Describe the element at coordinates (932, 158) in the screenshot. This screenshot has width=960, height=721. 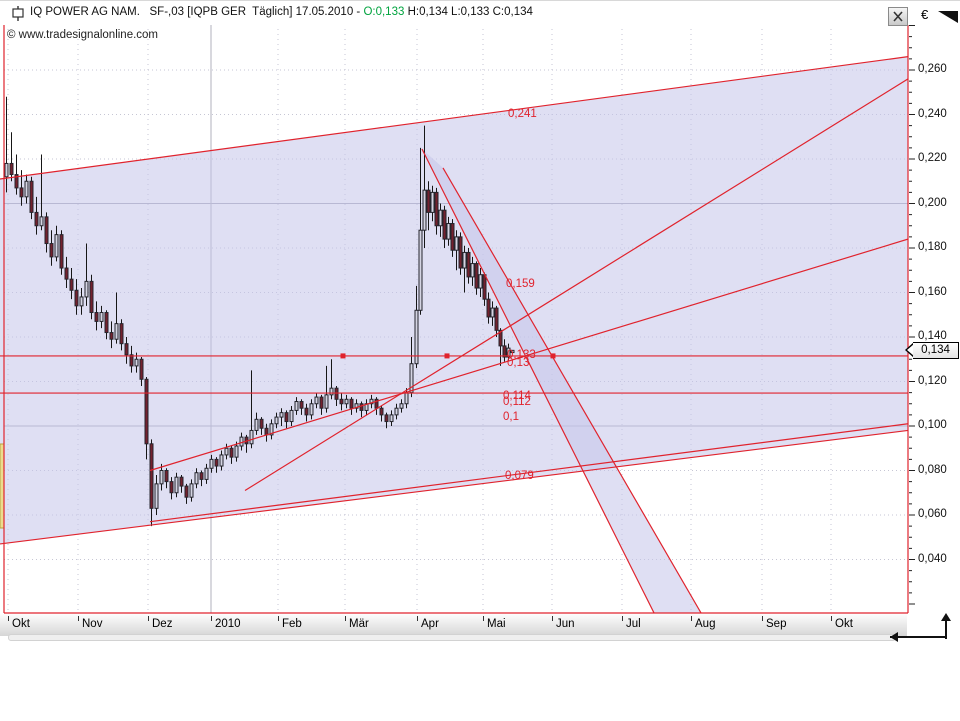
I see `price-axis-label: 0,220` at that location.